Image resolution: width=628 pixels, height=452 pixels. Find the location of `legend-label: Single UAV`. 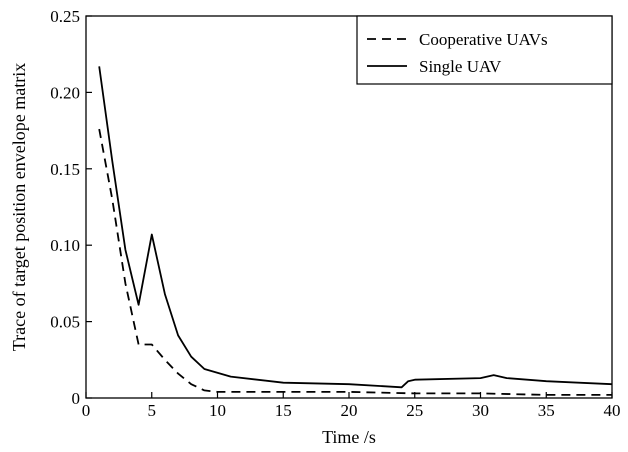

legend-label: Single UAV is located at coordinates (460, 66).